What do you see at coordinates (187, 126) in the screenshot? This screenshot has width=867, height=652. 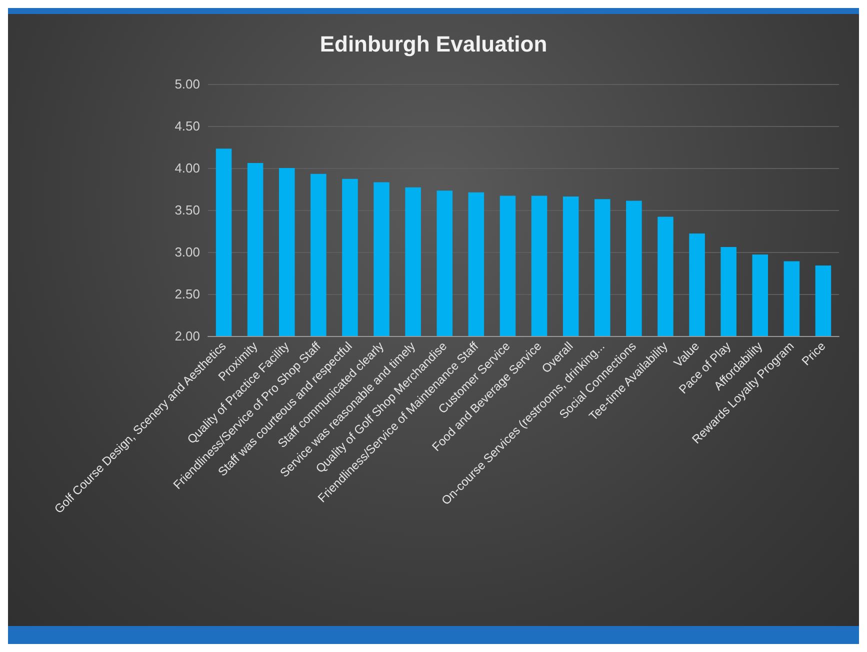 I see `y-tick-label: 4.50` at bounding box center [187, 126].